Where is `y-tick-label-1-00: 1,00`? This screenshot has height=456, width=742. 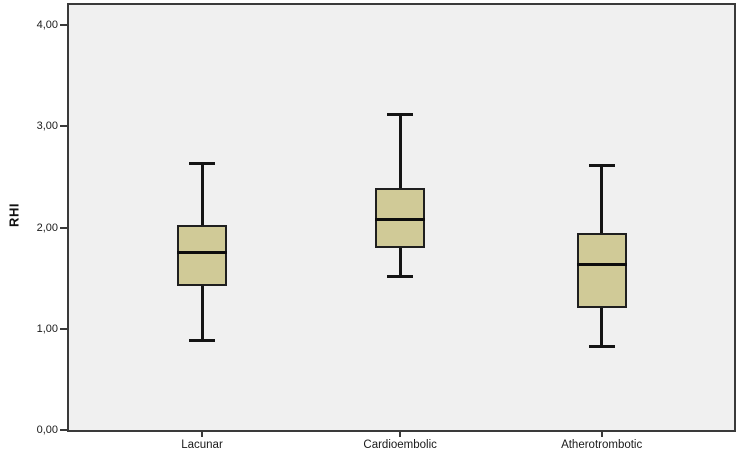 y-tick-label-1-00: 1,00 is located at coordinates (47, 328).